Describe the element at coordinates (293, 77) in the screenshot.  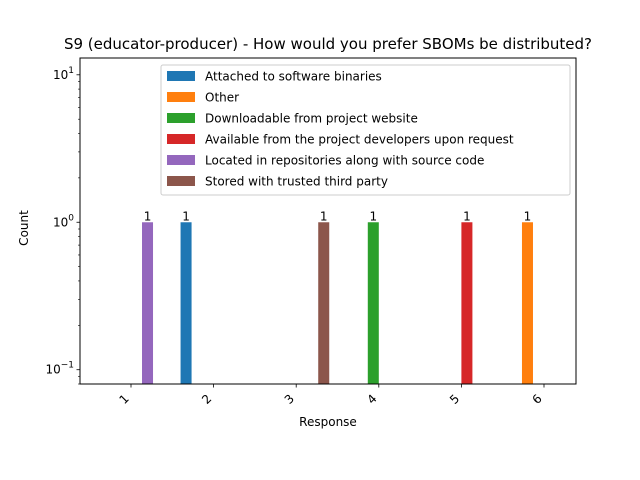
I see `legend-entry-label: Attached to software binaries` at that location.